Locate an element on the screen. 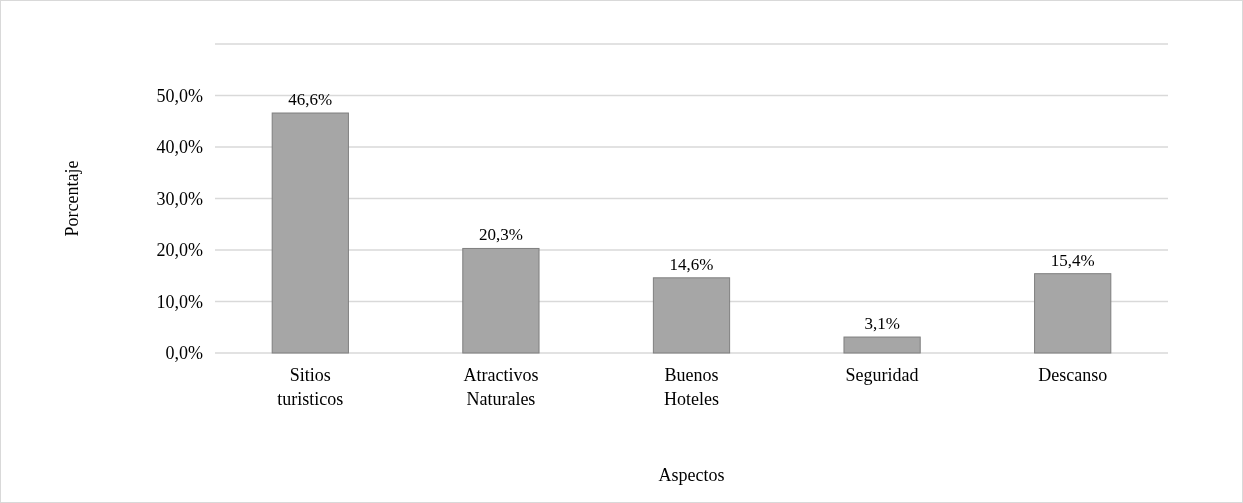 The height and width of the screenshot is (503, 1243). x-tick-label: Descanso is located at coordinates (1073, 375).